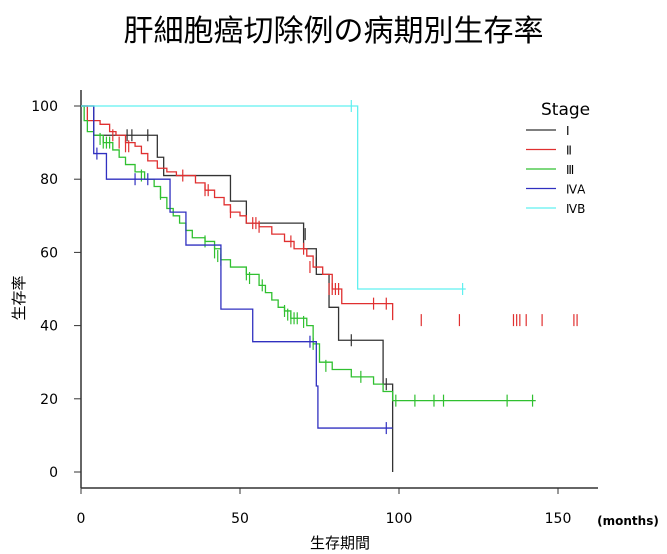 The width and height of the screenshot is (667, 554). Describe the element at coordinates (49, 180) in the screenshot. I see `y-tick-label: 80` at that location.